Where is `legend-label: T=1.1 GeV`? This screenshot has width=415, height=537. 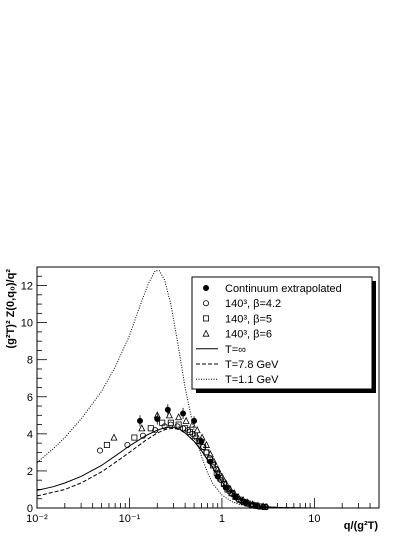 legend-label: T=1.1 GeV is located at coordinates (252, 380).